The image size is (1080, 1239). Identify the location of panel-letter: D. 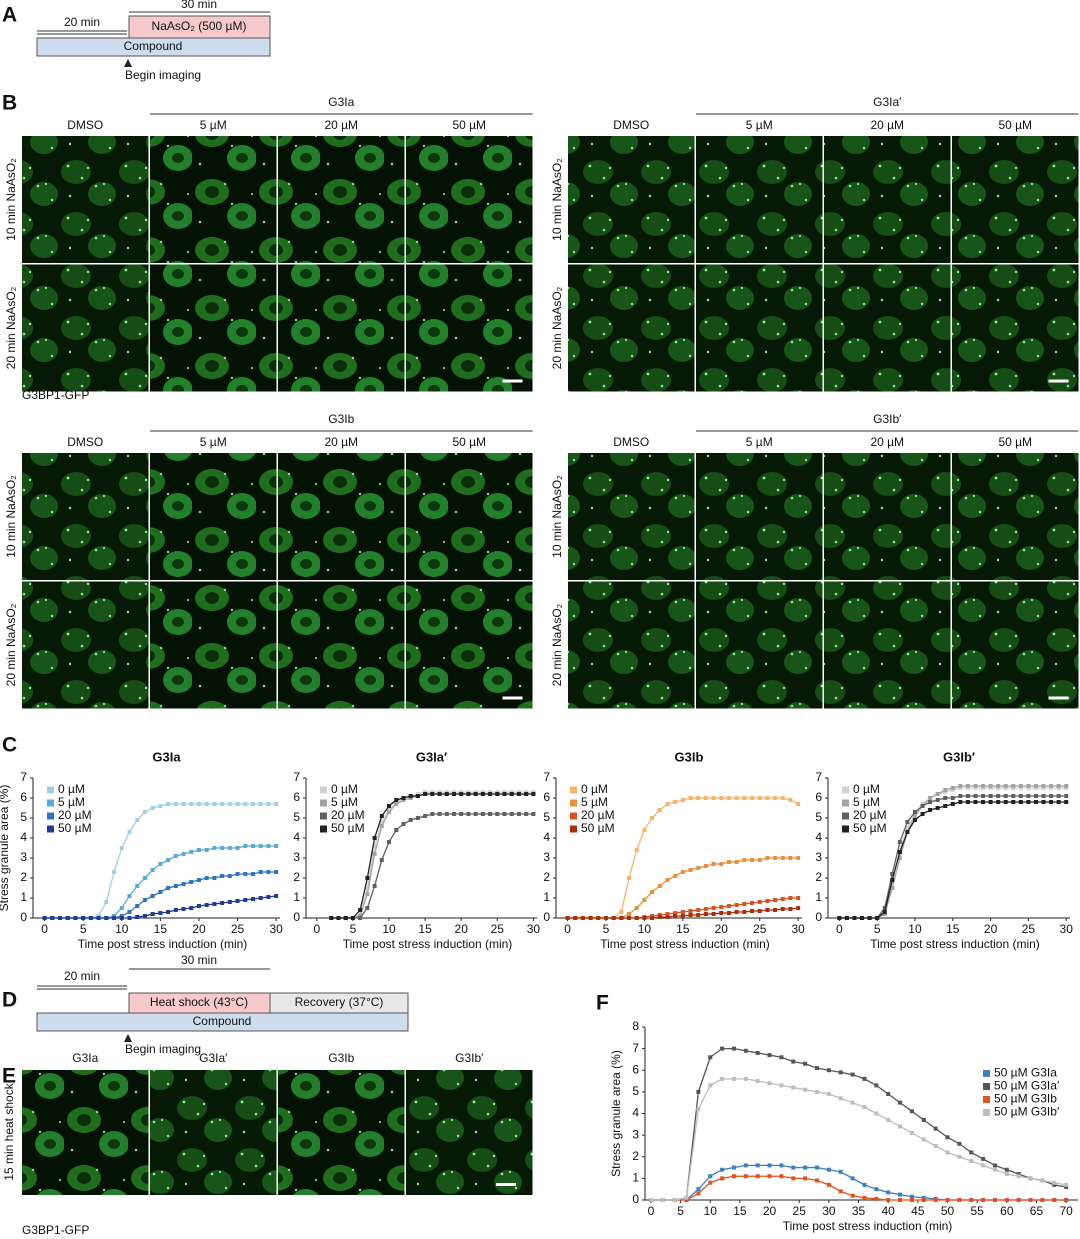
(9, 1000).